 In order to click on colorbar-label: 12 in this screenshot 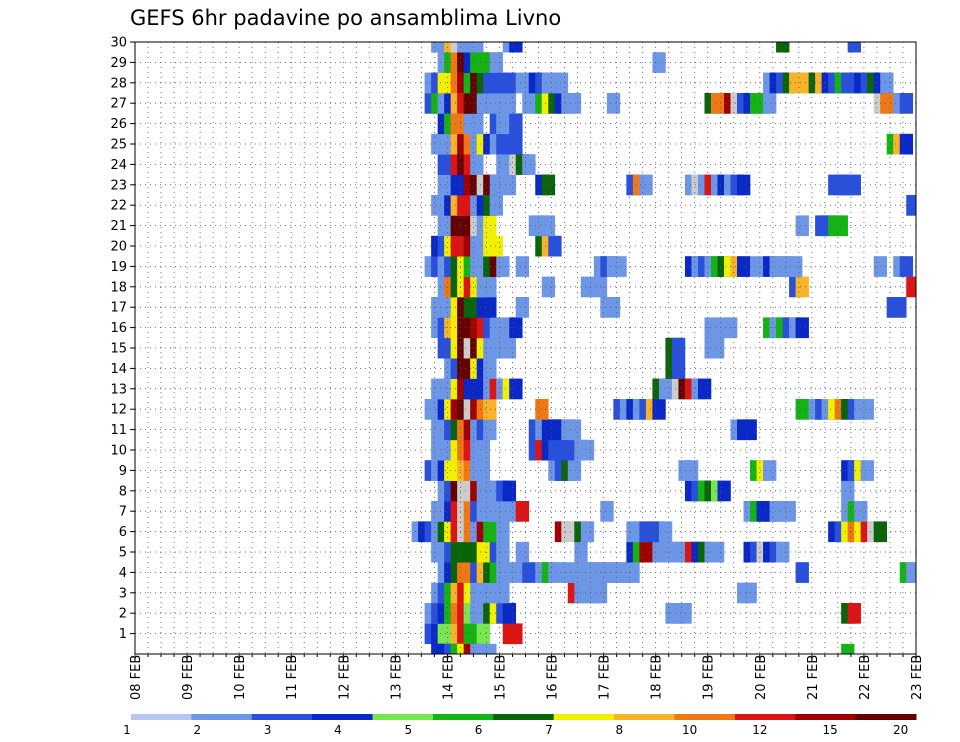, I will do `click(759, 730)`.